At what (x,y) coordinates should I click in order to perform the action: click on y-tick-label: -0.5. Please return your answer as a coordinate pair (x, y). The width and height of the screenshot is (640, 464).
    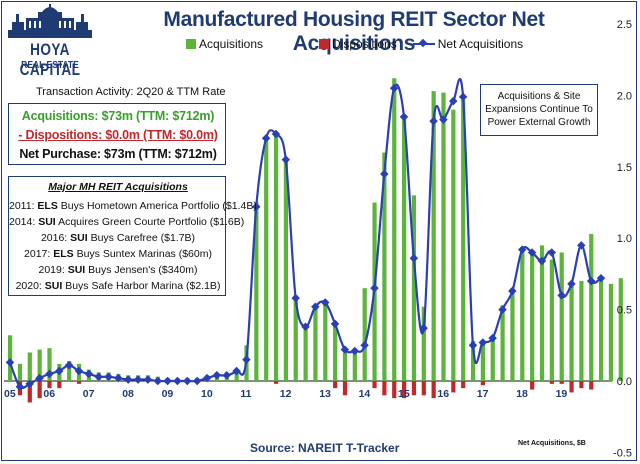
    Looking at the image, I should click on (622, 453).